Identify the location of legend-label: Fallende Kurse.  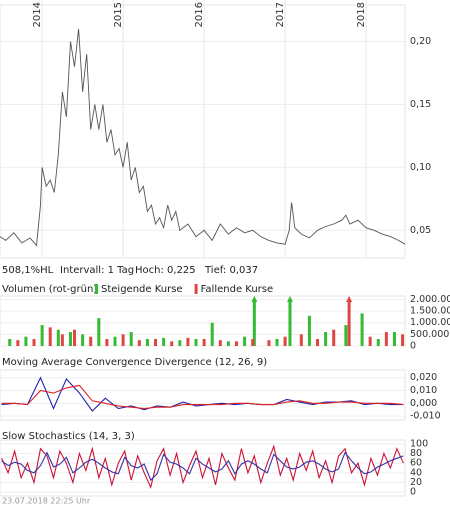
(237, 289).